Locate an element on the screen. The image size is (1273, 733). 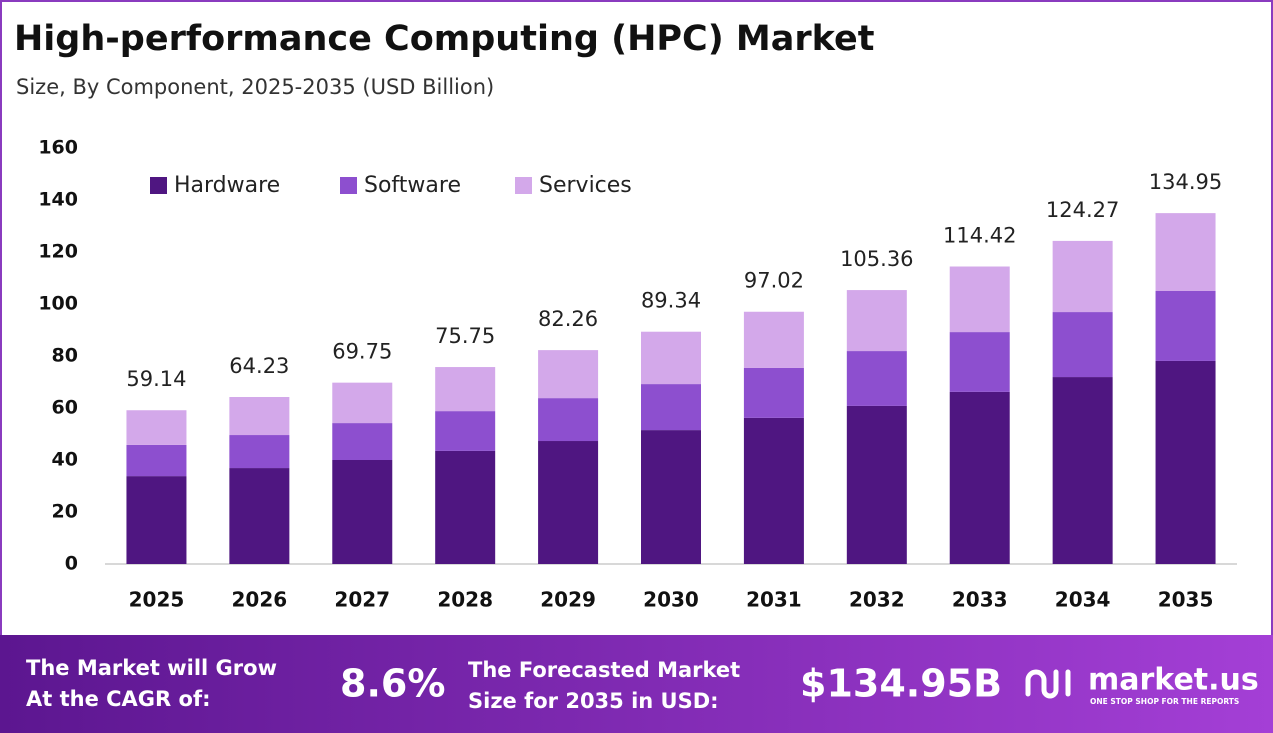
y-tick-label: 100 is located at coordinates (58, 304).